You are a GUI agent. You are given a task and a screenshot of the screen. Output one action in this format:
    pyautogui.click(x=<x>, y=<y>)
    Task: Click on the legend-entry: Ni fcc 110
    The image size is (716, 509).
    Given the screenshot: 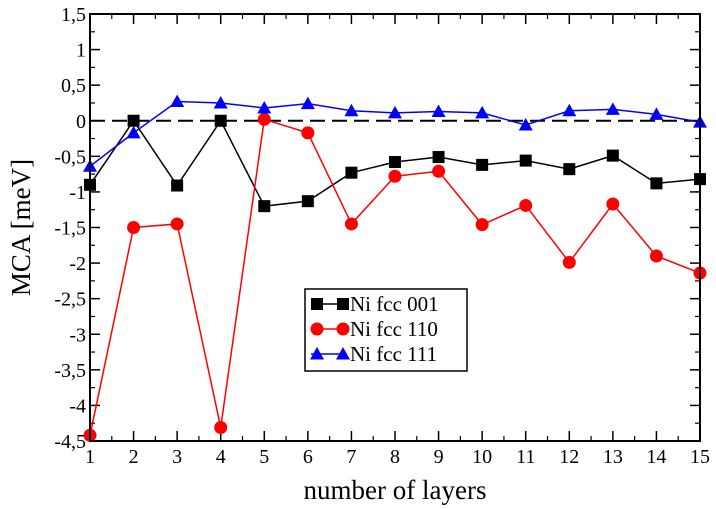 What is the action you would take?
    pyautogui.click(x=374, y=329)
    